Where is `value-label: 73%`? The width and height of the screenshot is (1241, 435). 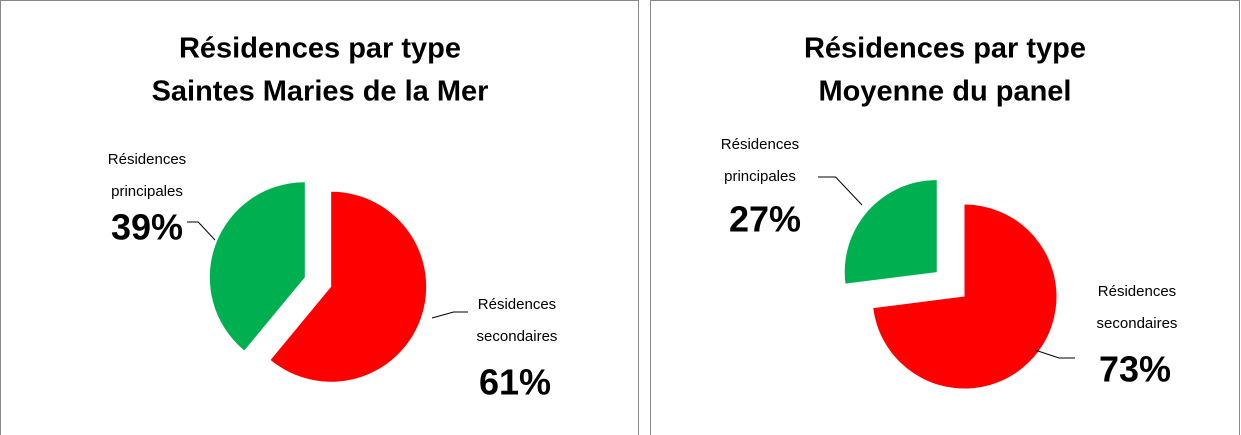
value-label: 73% is located at coordinates (1135, 369).